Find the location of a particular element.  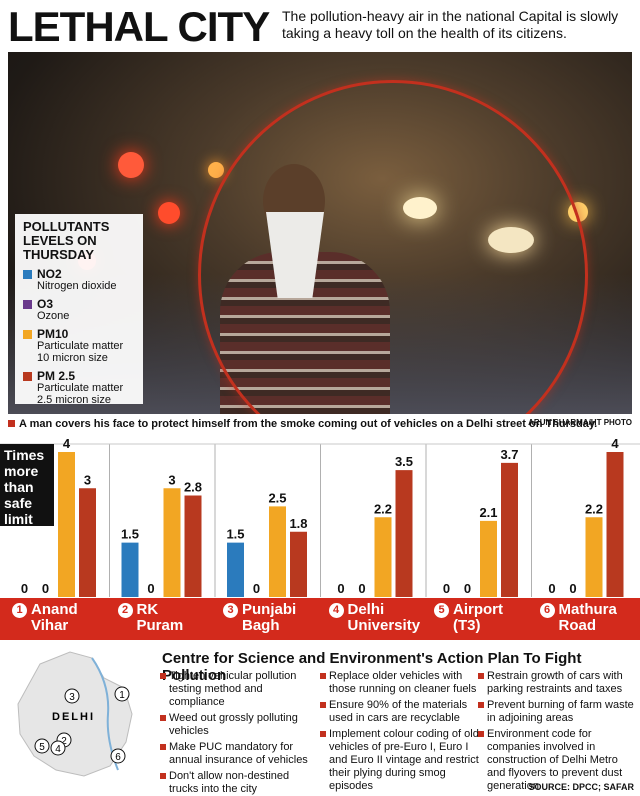

location-name-line2: Road is located at coordinates (577, 625).